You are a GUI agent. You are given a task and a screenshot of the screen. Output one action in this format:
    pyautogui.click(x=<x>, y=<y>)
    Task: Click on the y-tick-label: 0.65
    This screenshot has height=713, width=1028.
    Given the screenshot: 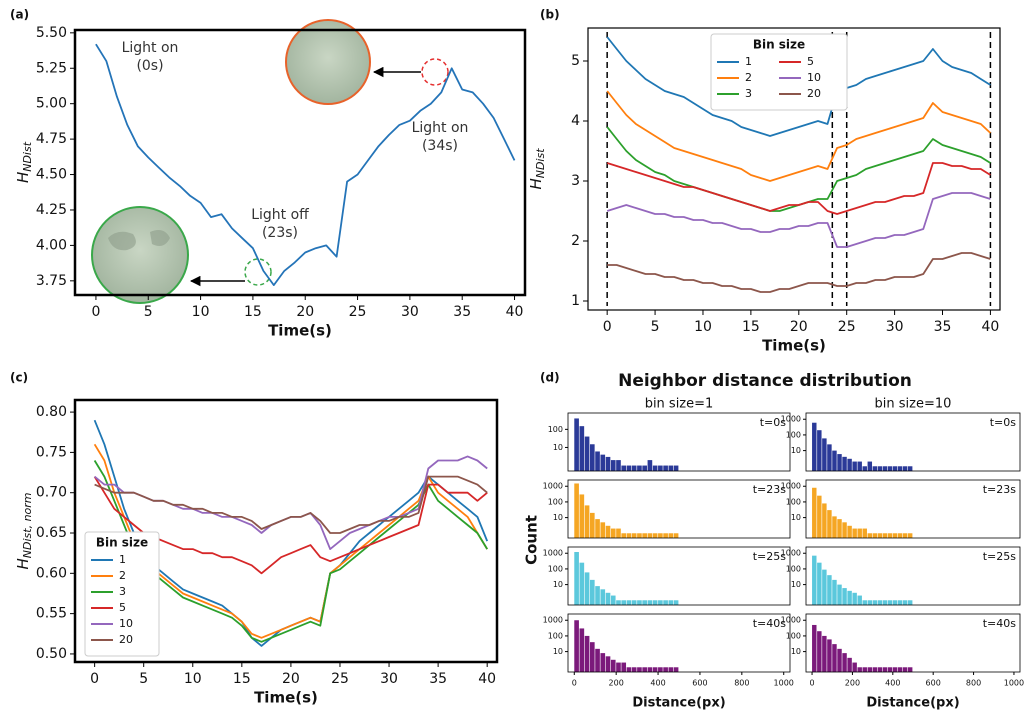 What is the action you would take?
    pyautogui.click(x=51, y=533)
    